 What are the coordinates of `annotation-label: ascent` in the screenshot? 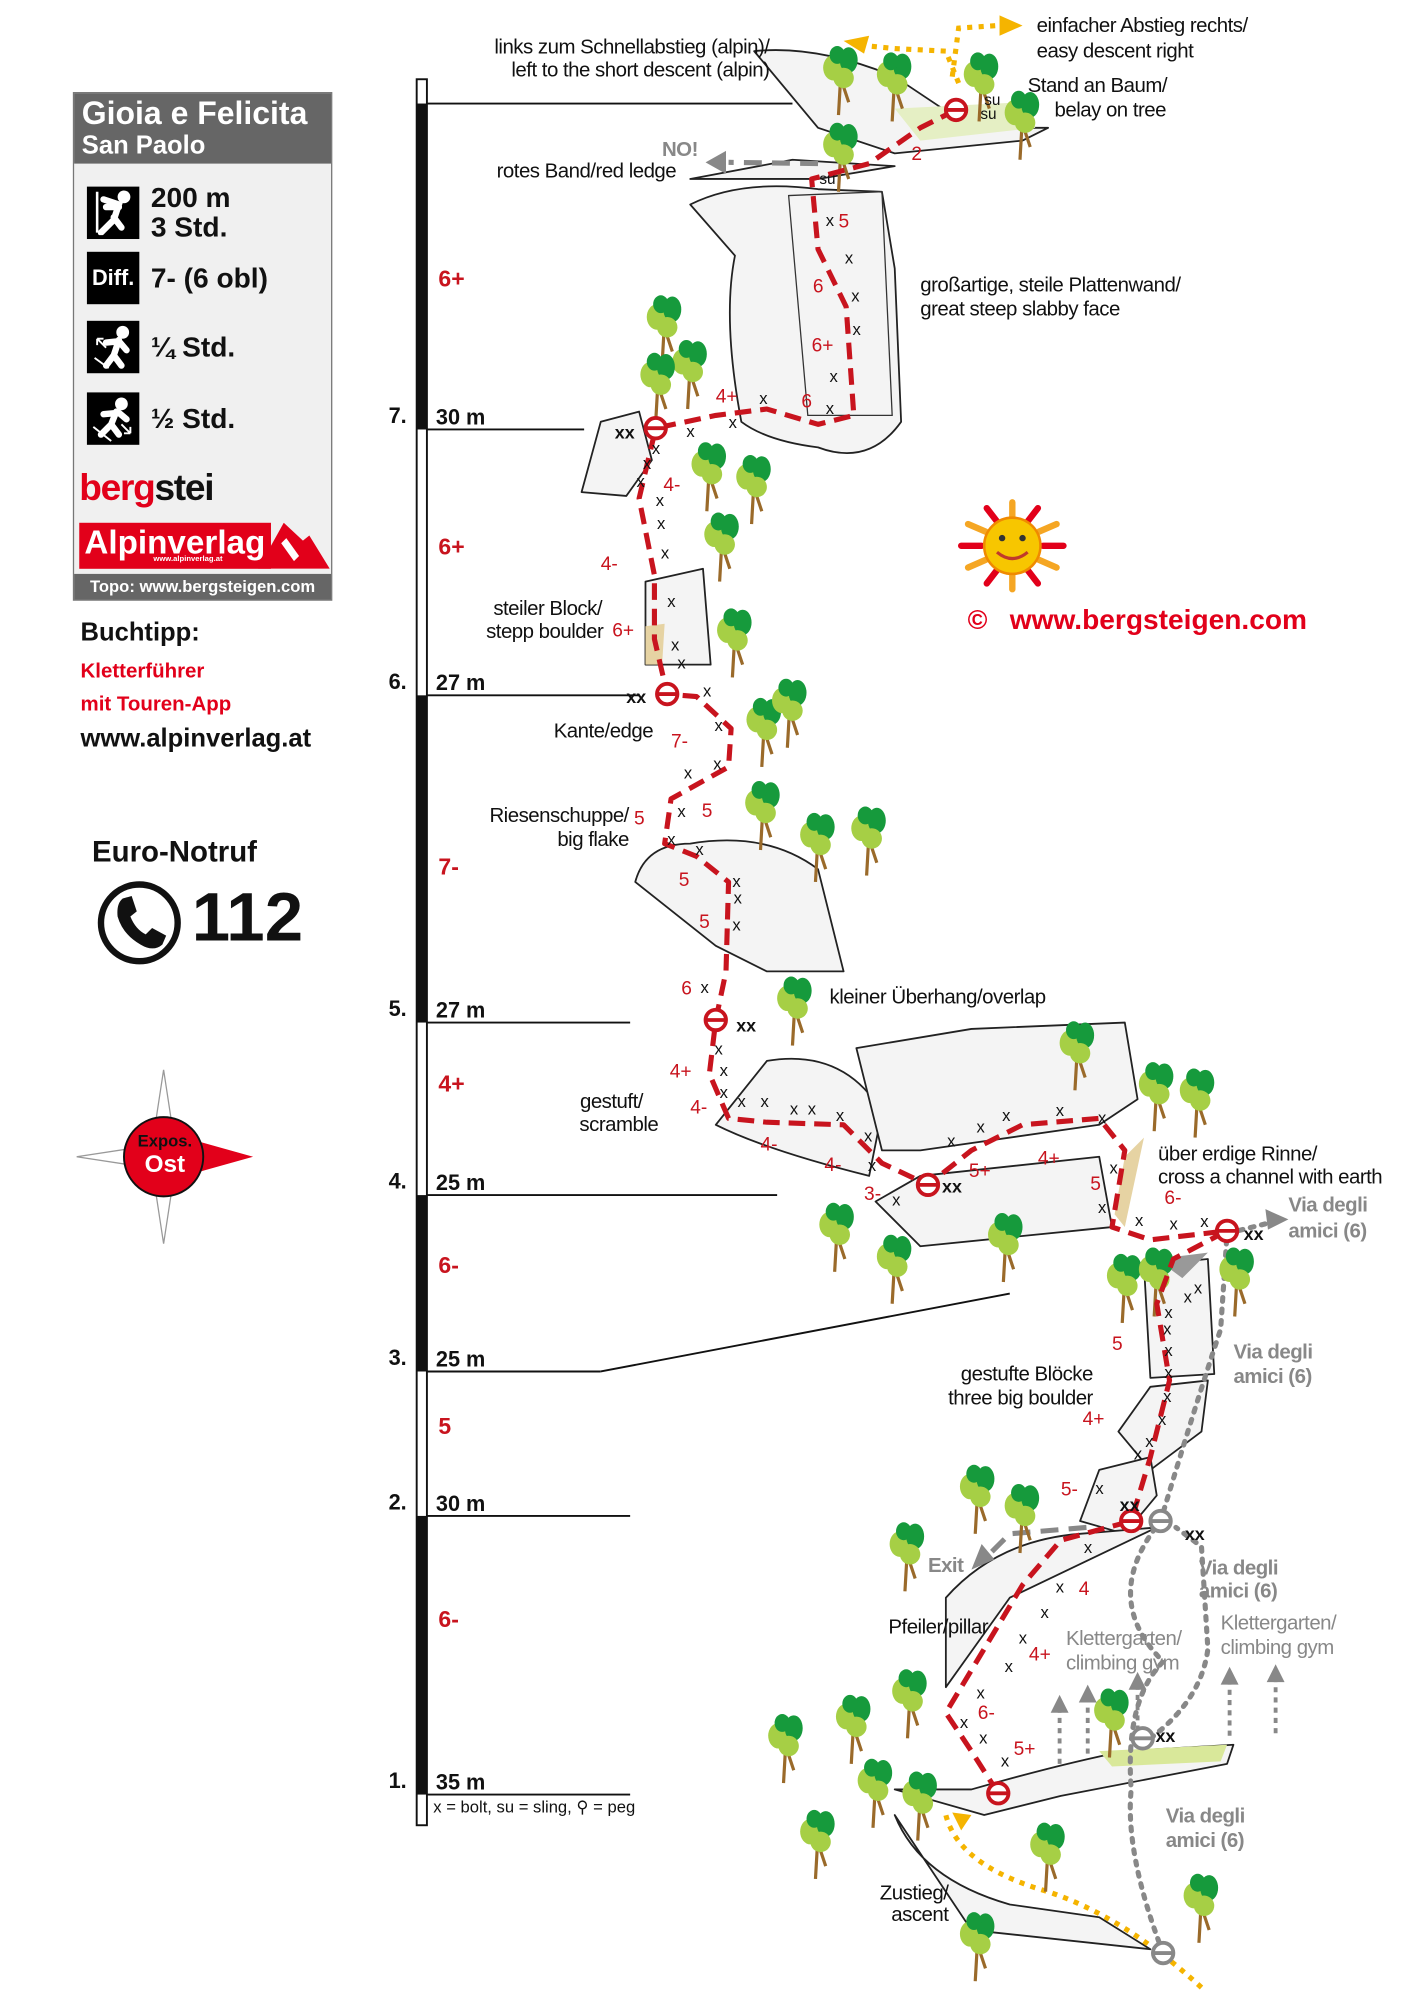 It's located at (920, 1914).